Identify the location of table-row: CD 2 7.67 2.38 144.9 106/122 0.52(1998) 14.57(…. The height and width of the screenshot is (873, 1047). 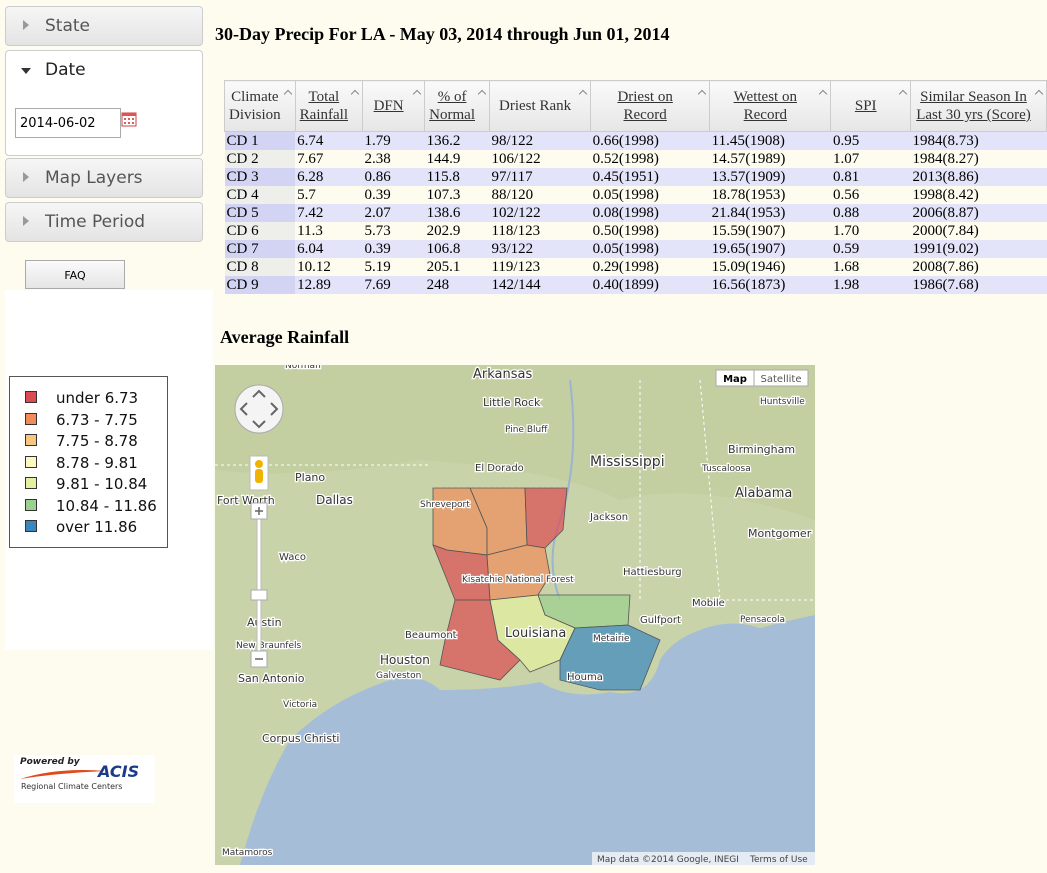
(635, 159).